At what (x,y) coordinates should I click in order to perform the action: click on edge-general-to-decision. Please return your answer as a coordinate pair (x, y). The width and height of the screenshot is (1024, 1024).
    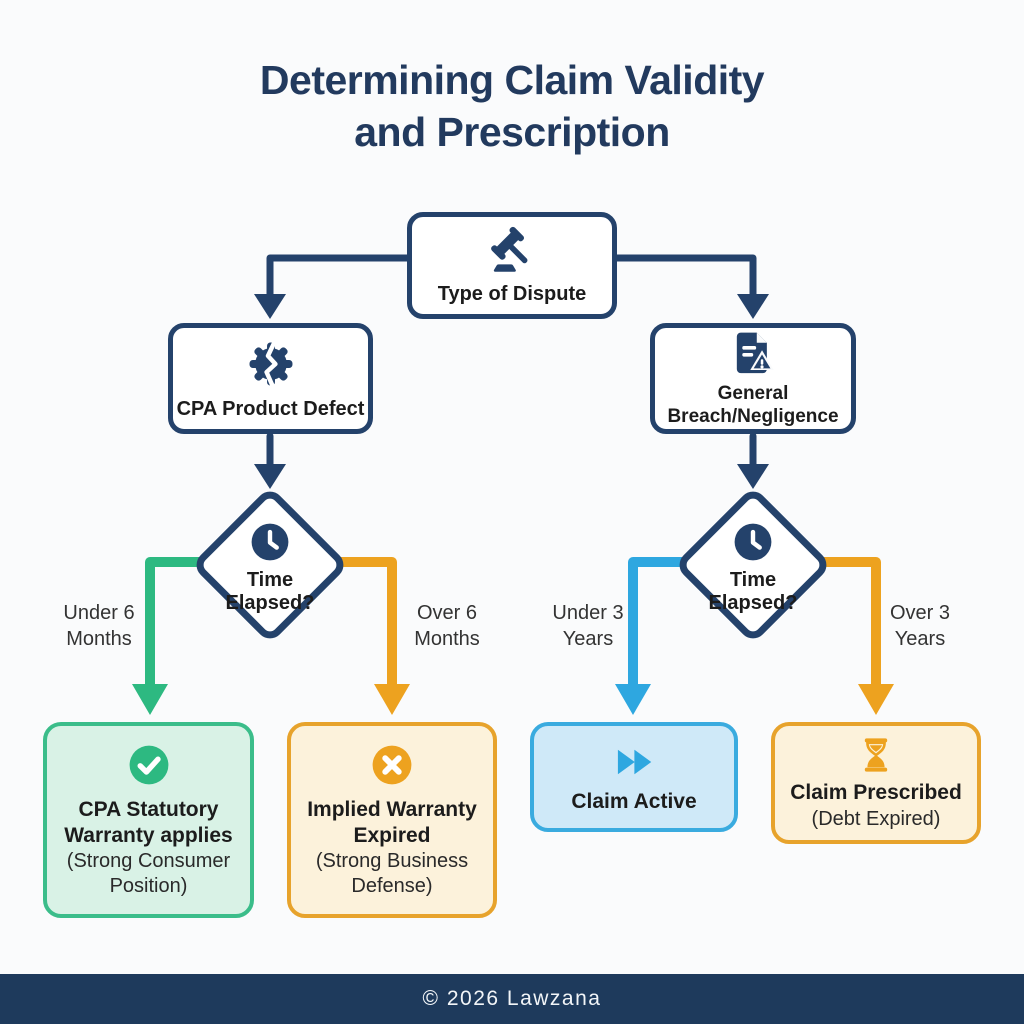
    Looking at the image, I should click on (753, 460).